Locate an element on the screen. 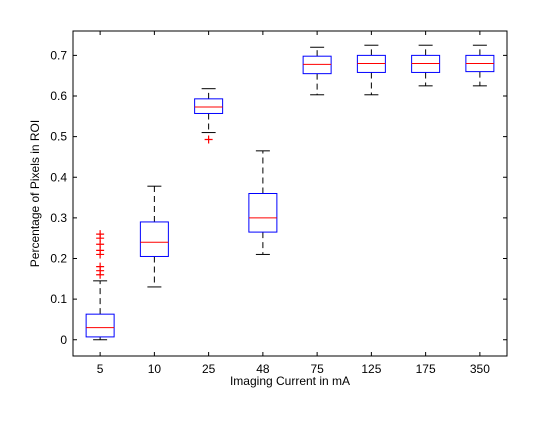 Image resolution: width=560 pixels, height=425 pixels. x-tick-label: 25 is located at coordinates (209, 369).